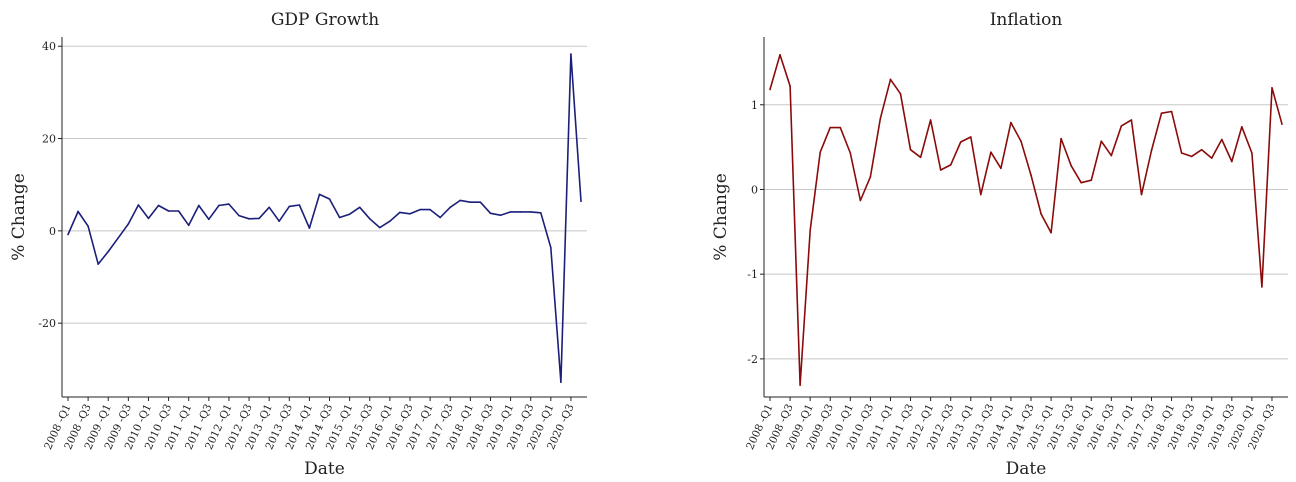 The height and width of the screenshot is (482, 1296). I want to click on gdp-x-axis-label: Date, so click(324, 469).